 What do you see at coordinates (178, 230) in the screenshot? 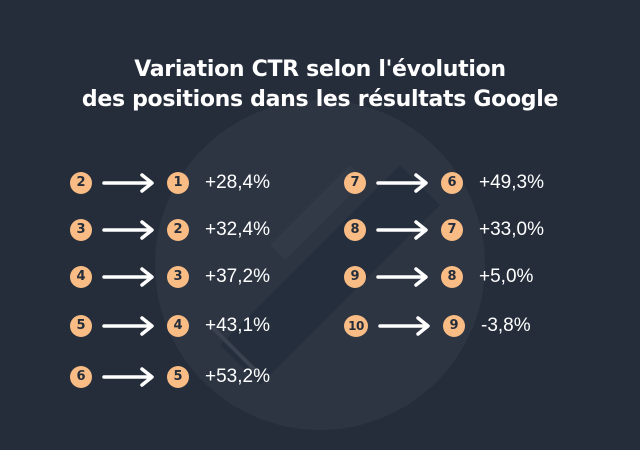
I see `to-position-badge: 2` at bounding box center [178, 230].